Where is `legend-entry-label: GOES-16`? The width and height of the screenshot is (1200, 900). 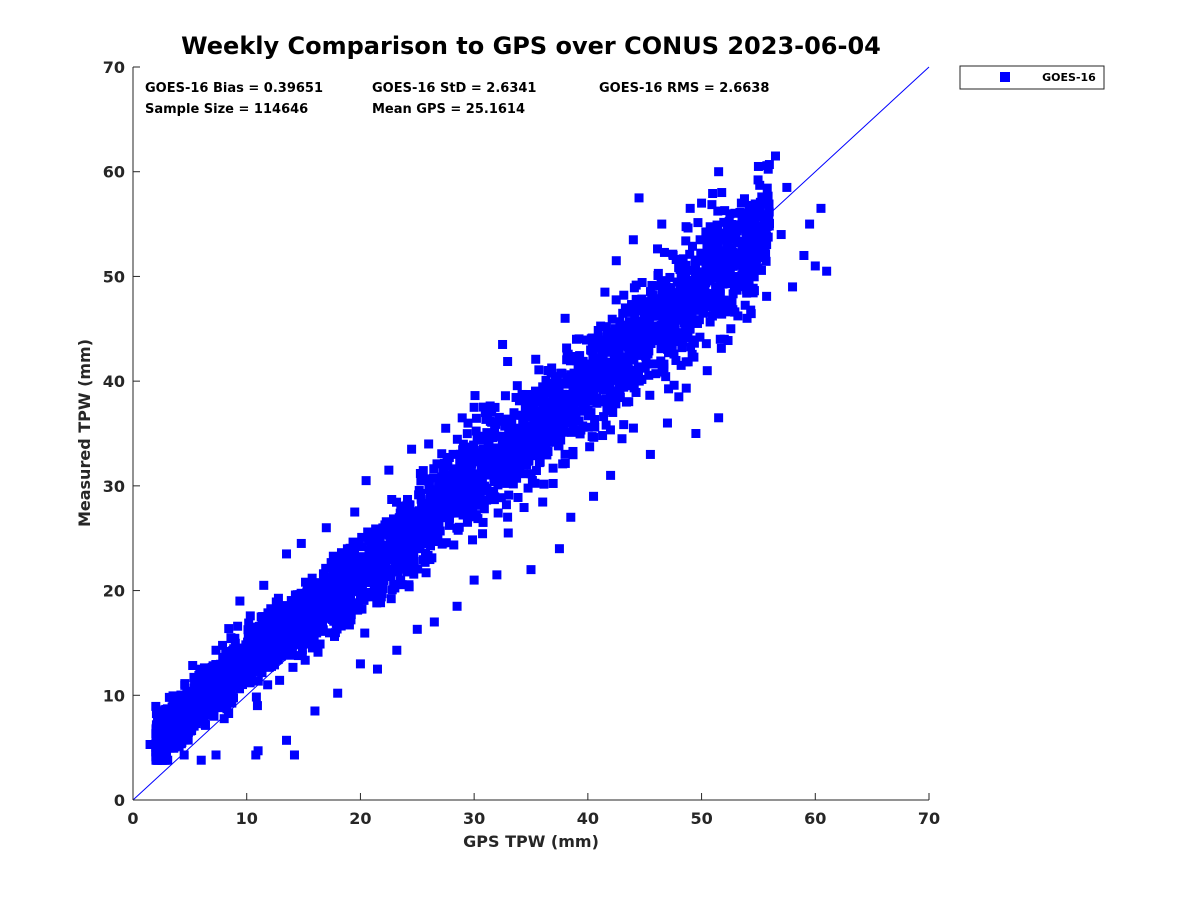
legend-entry-label: GOES-16 is located at coordinates (1069, 77).